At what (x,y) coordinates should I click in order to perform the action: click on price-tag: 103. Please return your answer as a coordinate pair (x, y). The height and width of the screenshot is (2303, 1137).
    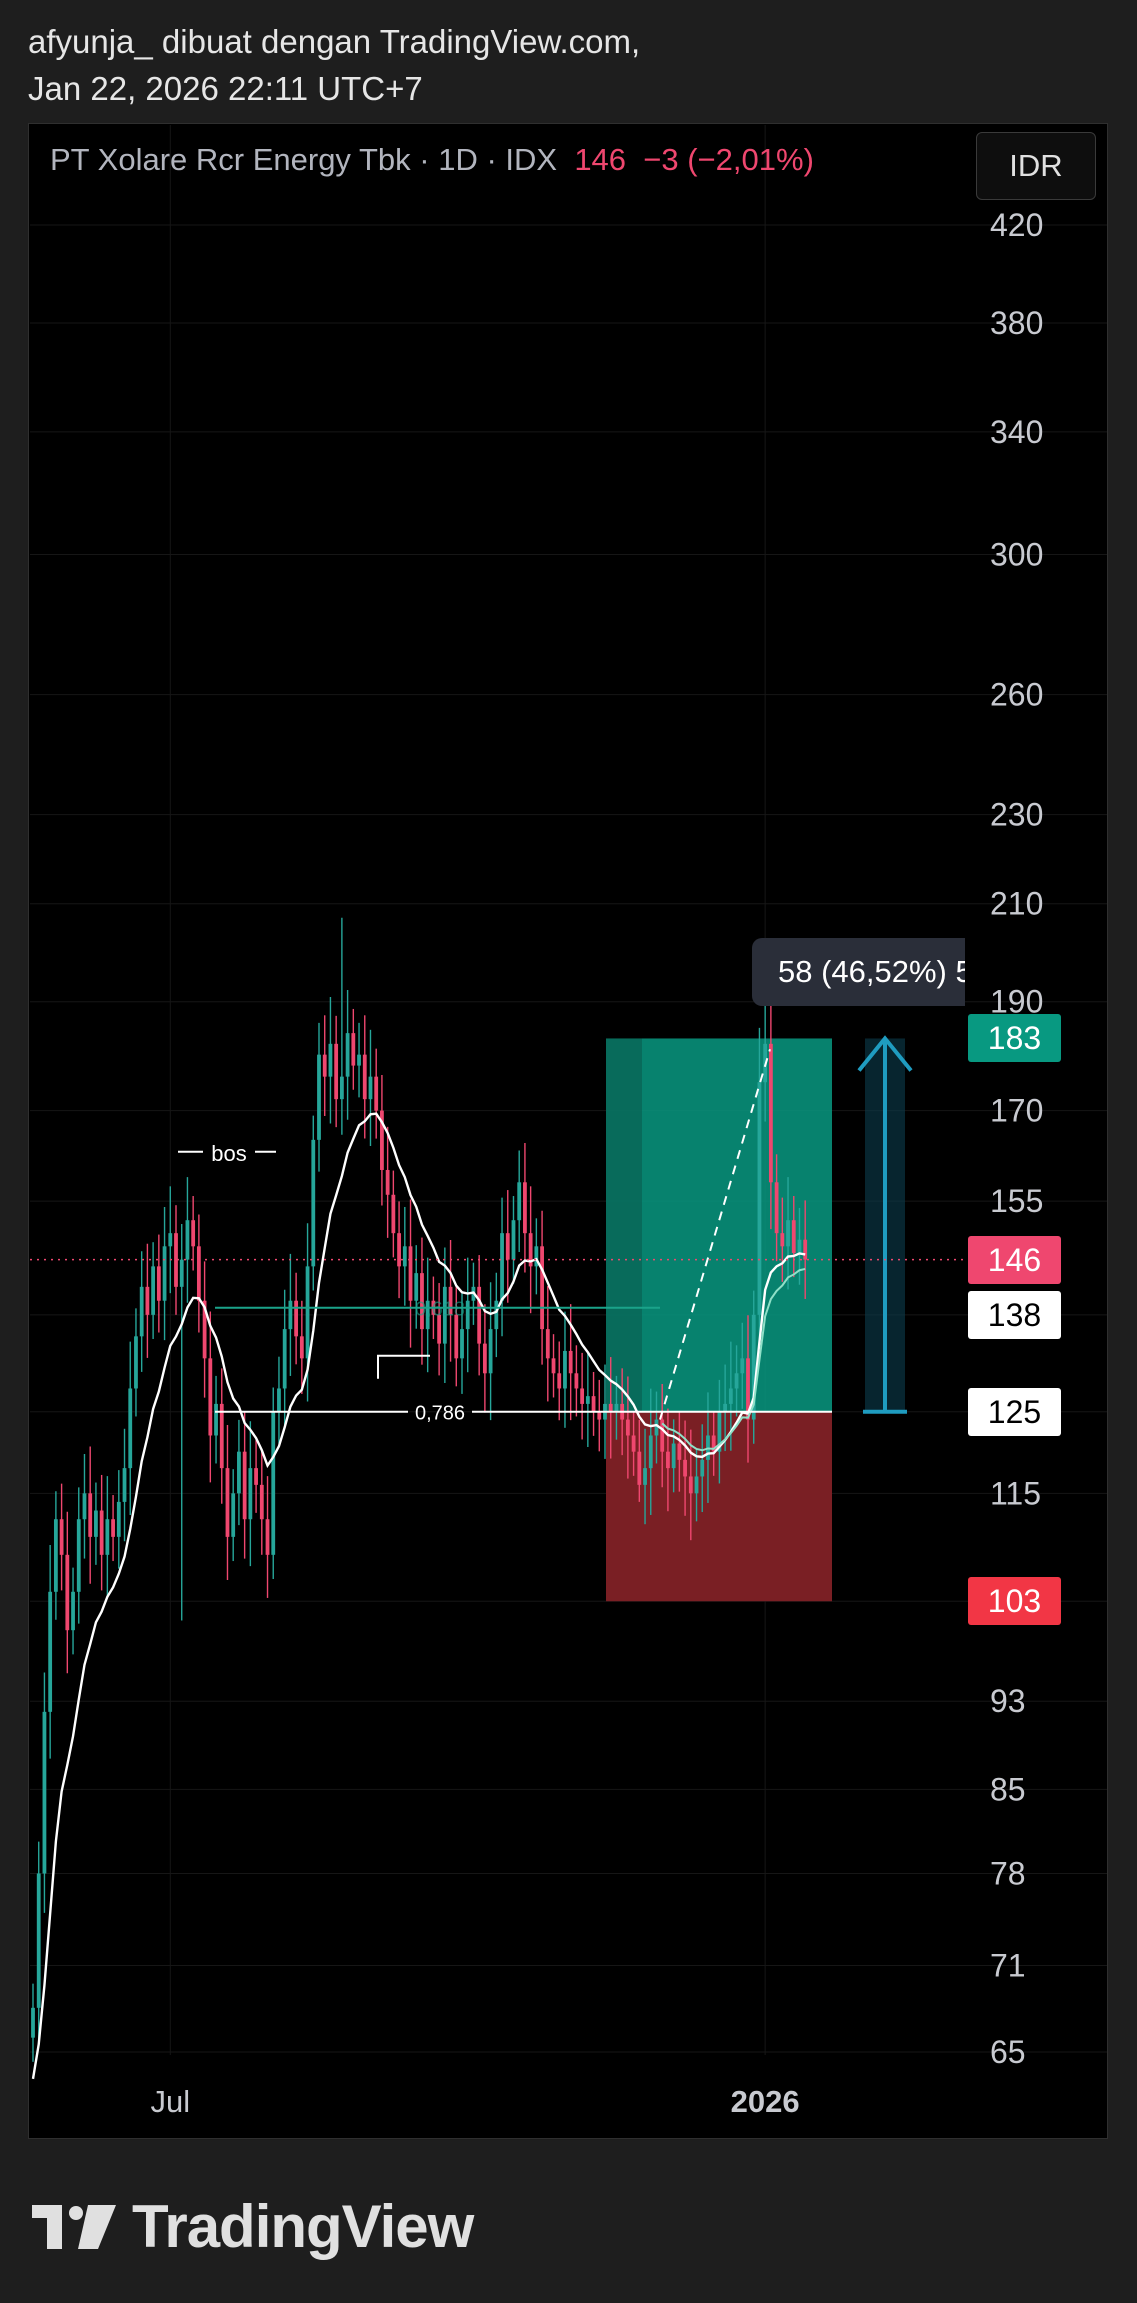
    Looking at the image, I should click on (1014, 1601).